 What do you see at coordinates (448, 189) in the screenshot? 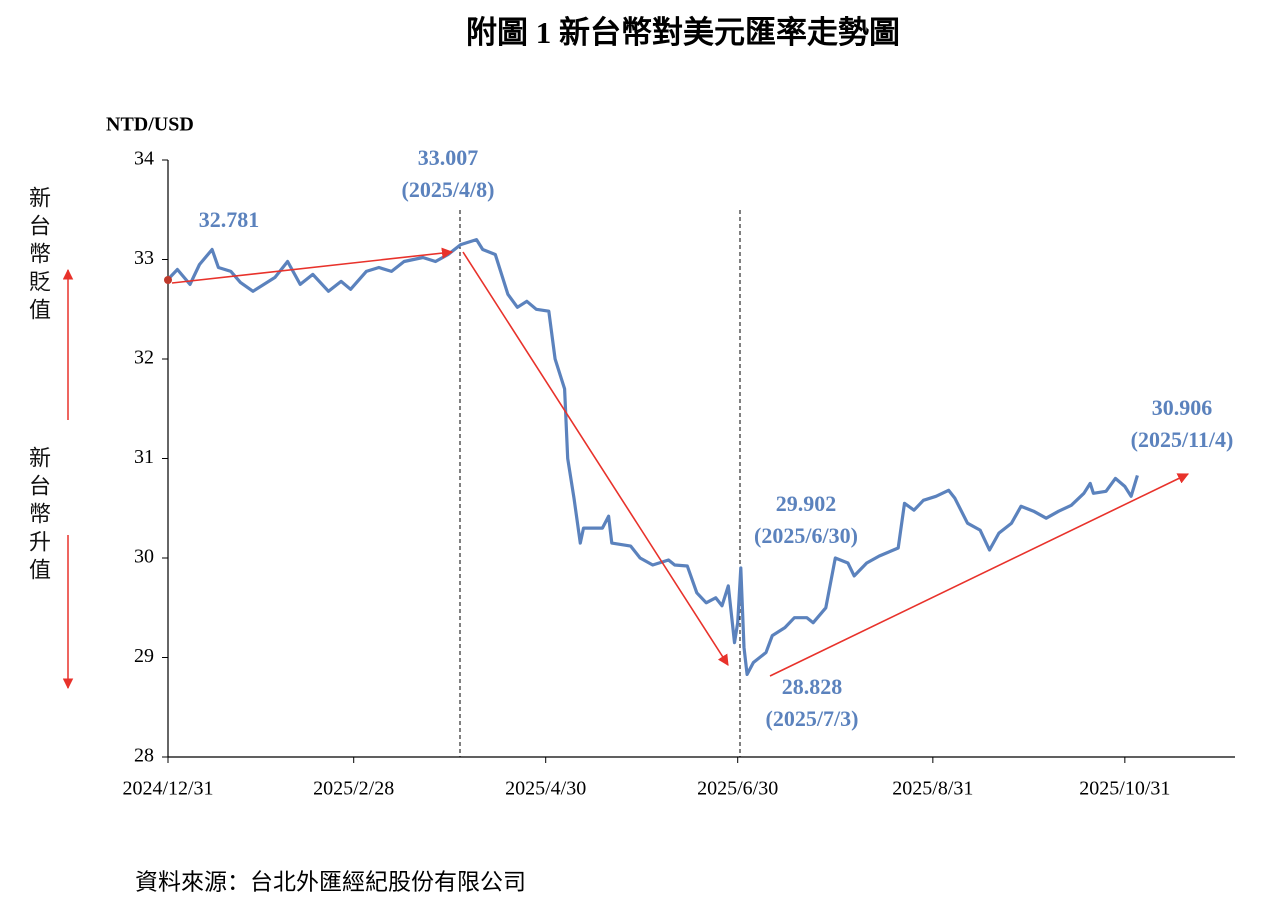
I see `annotation: (2025/4/8)` at bounding box center [448, 189].